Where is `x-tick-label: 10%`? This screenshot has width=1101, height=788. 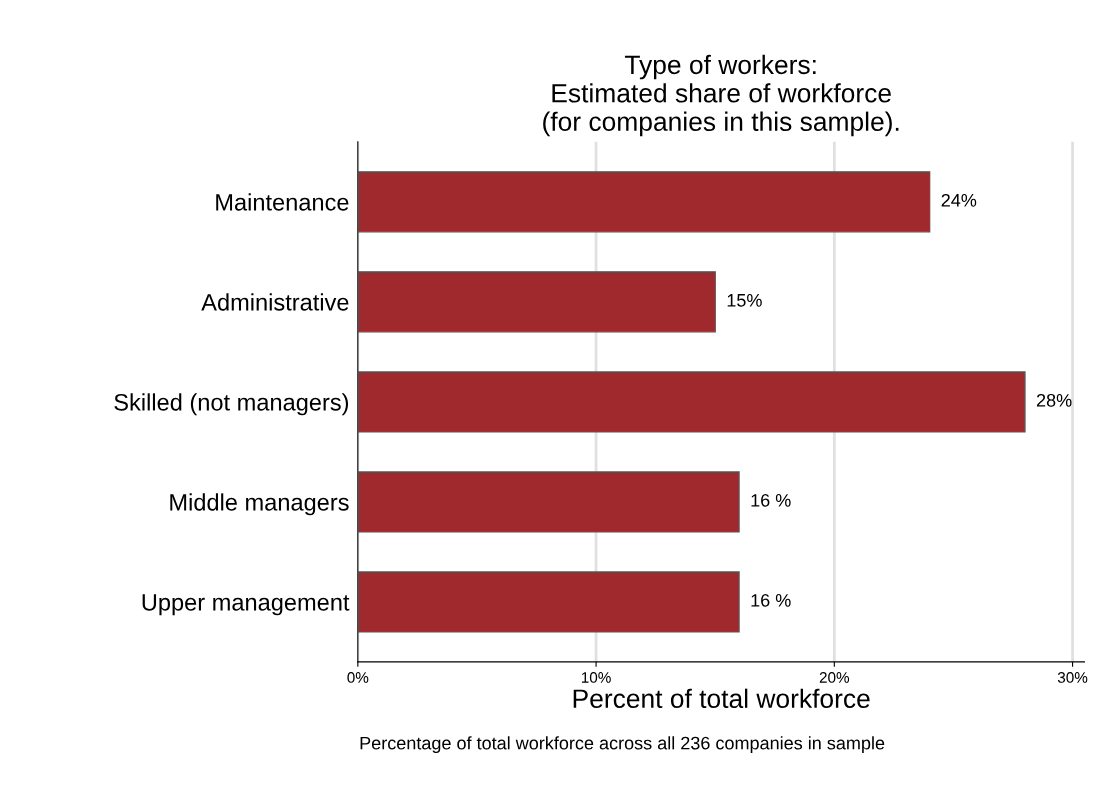 x-tick-label: 10% is located at coordinates (596, 677).